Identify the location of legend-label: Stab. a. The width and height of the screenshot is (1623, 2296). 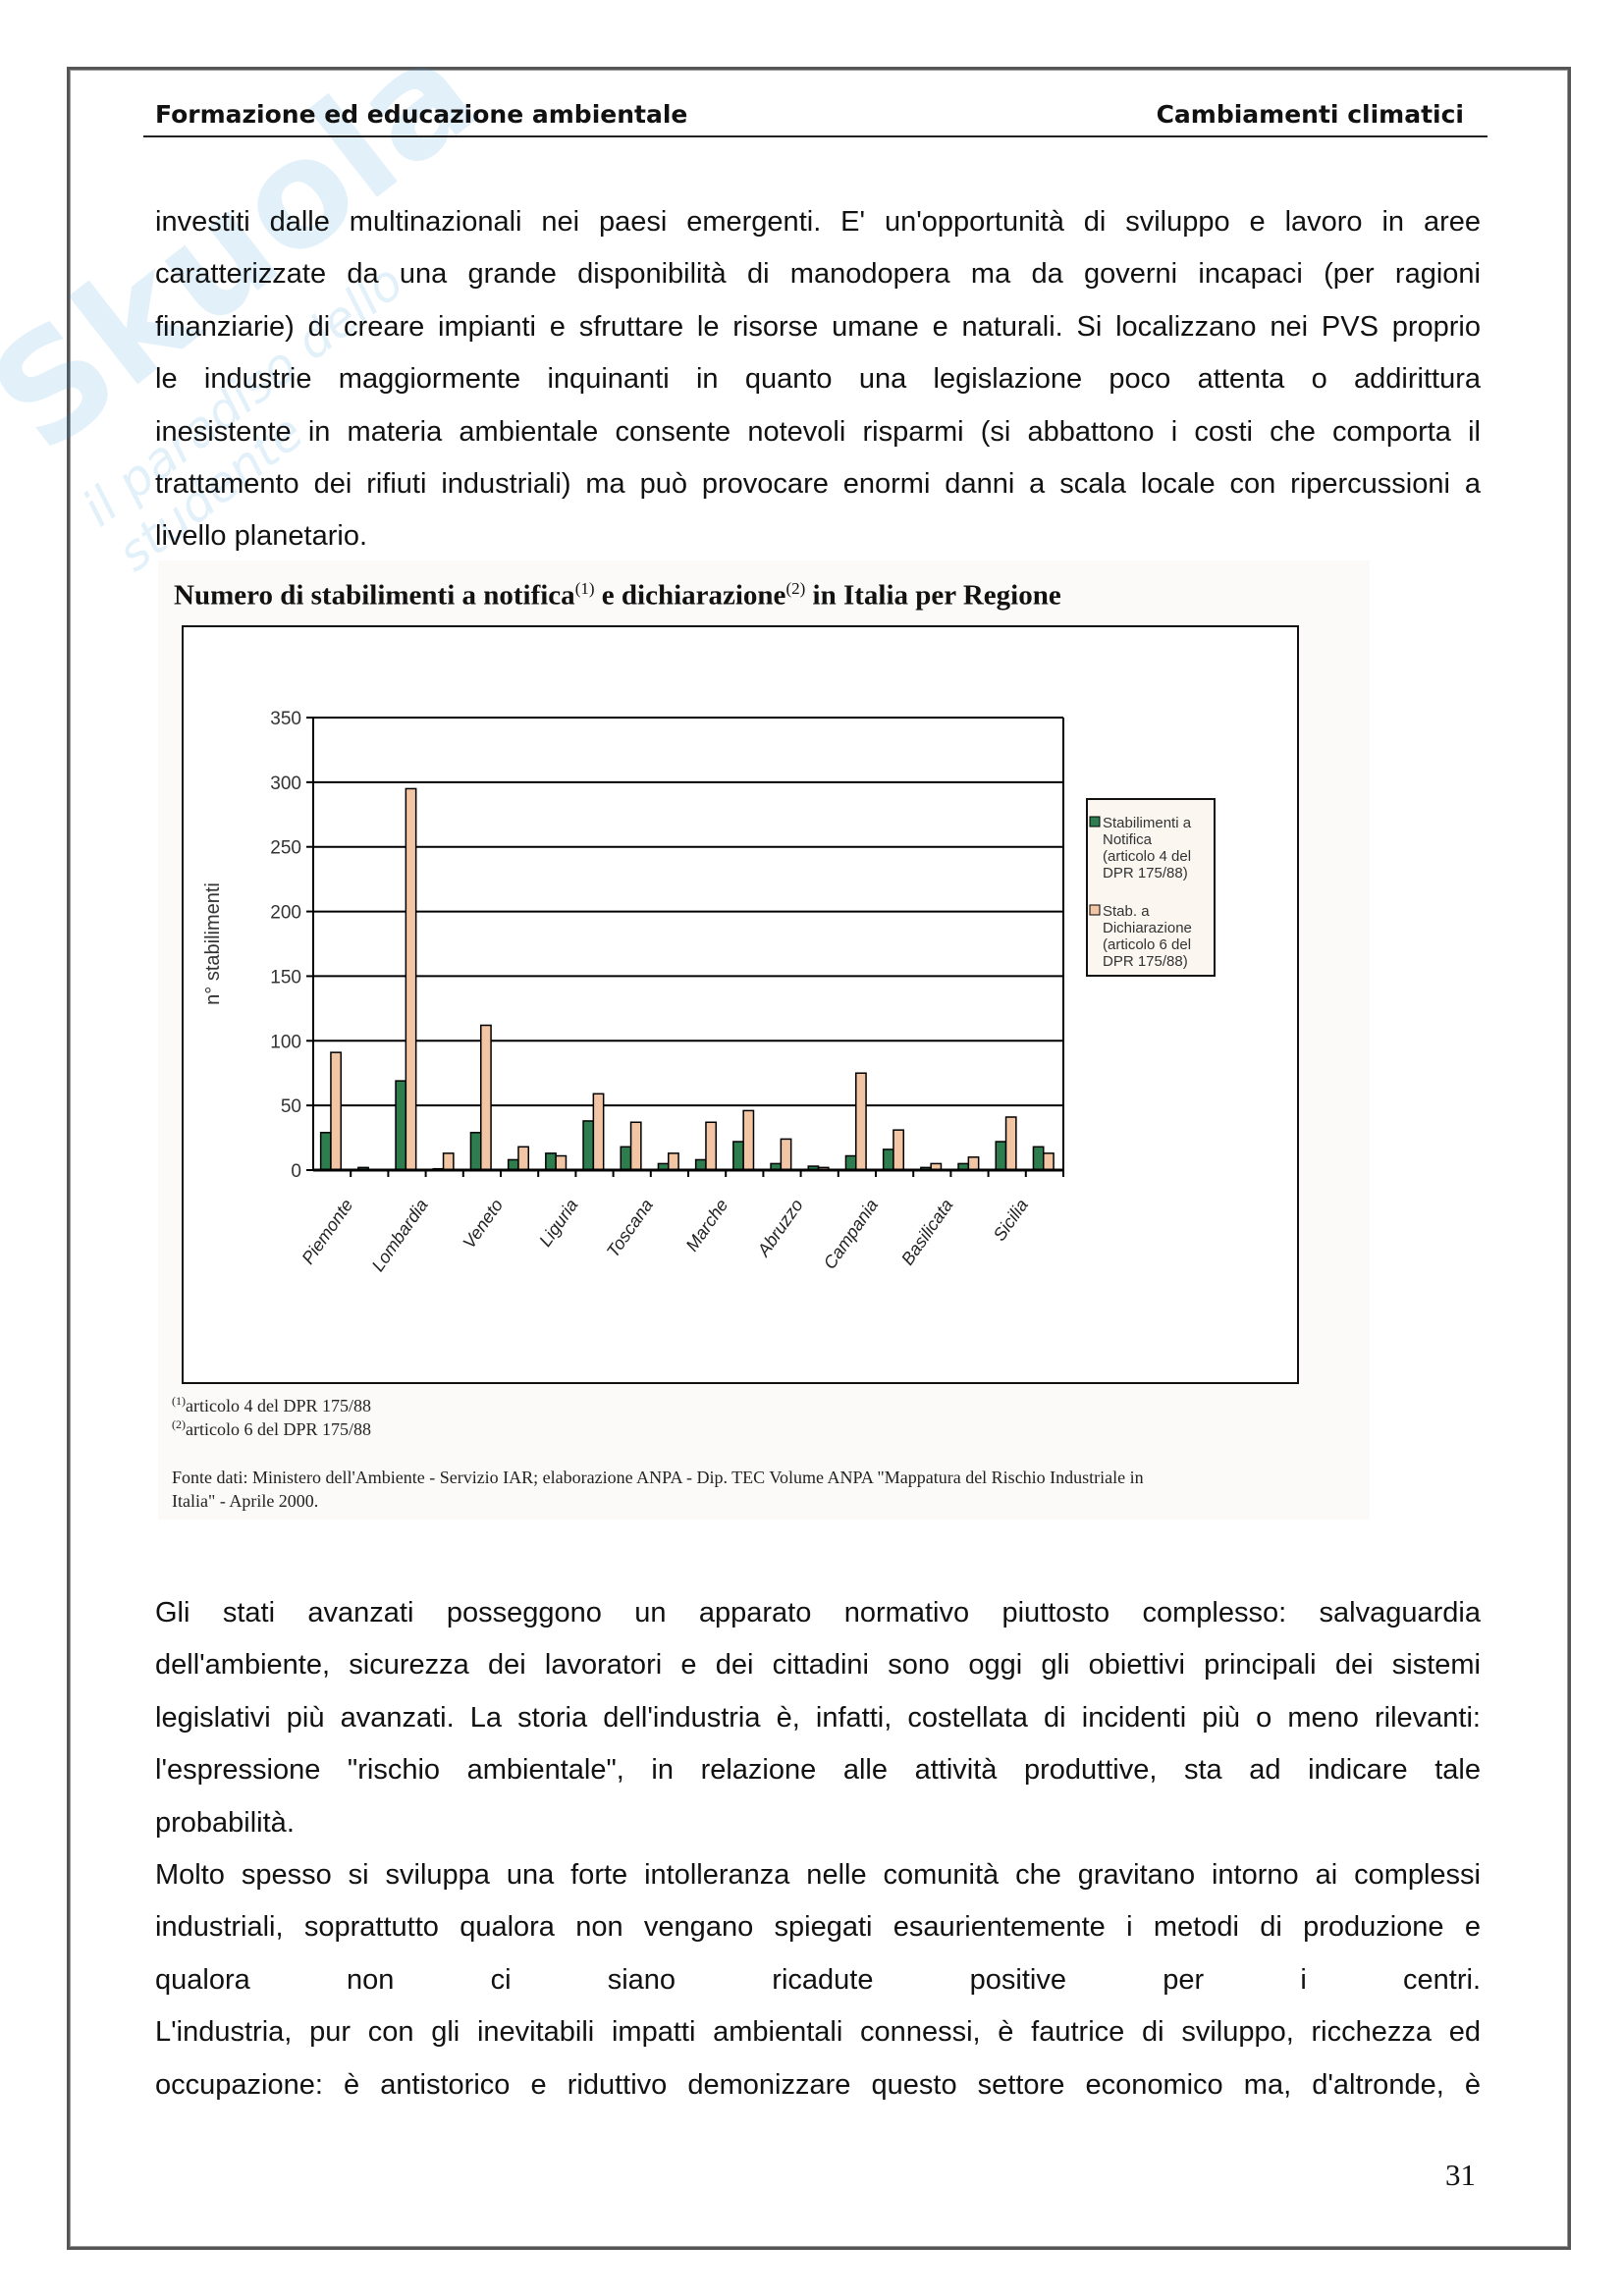
(1126, 911).